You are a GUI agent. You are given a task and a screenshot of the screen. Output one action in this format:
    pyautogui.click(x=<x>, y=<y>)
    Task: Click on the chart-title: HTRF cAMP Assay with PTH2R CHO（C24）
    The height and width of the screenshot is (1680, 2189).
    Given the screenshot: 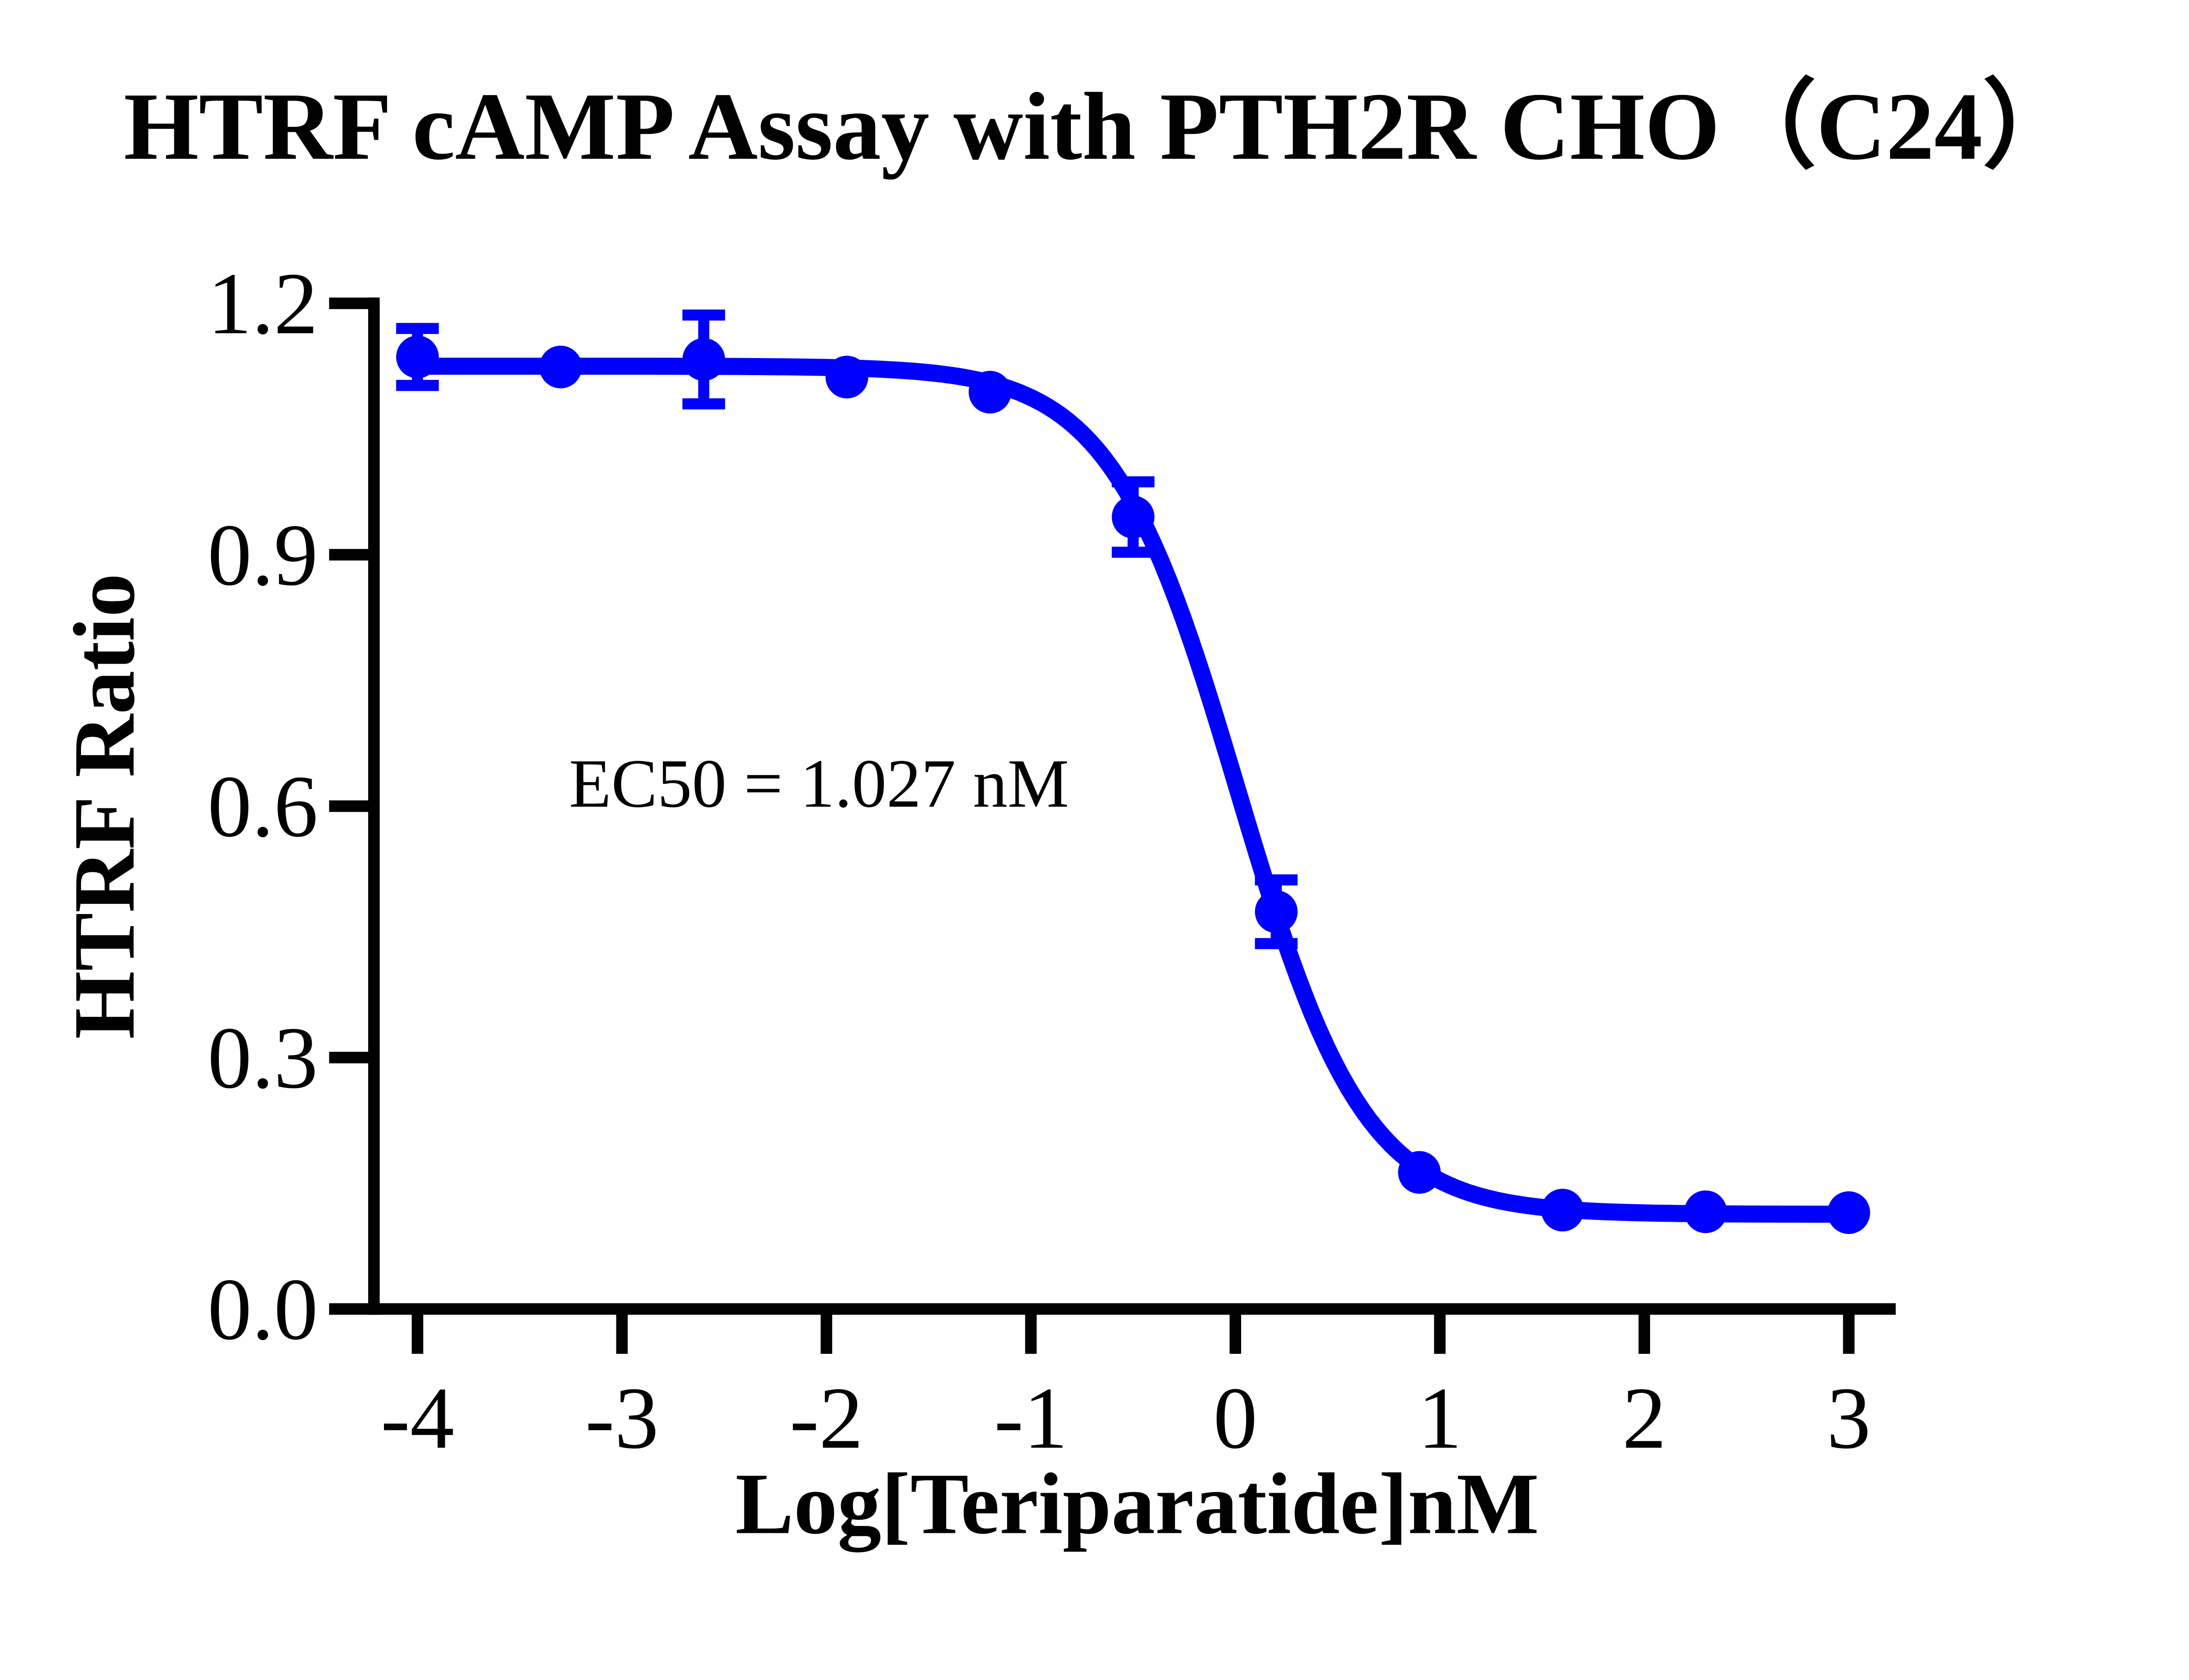 What is the action you would take?
    pyautogui.click(x=1102, y=126)
    